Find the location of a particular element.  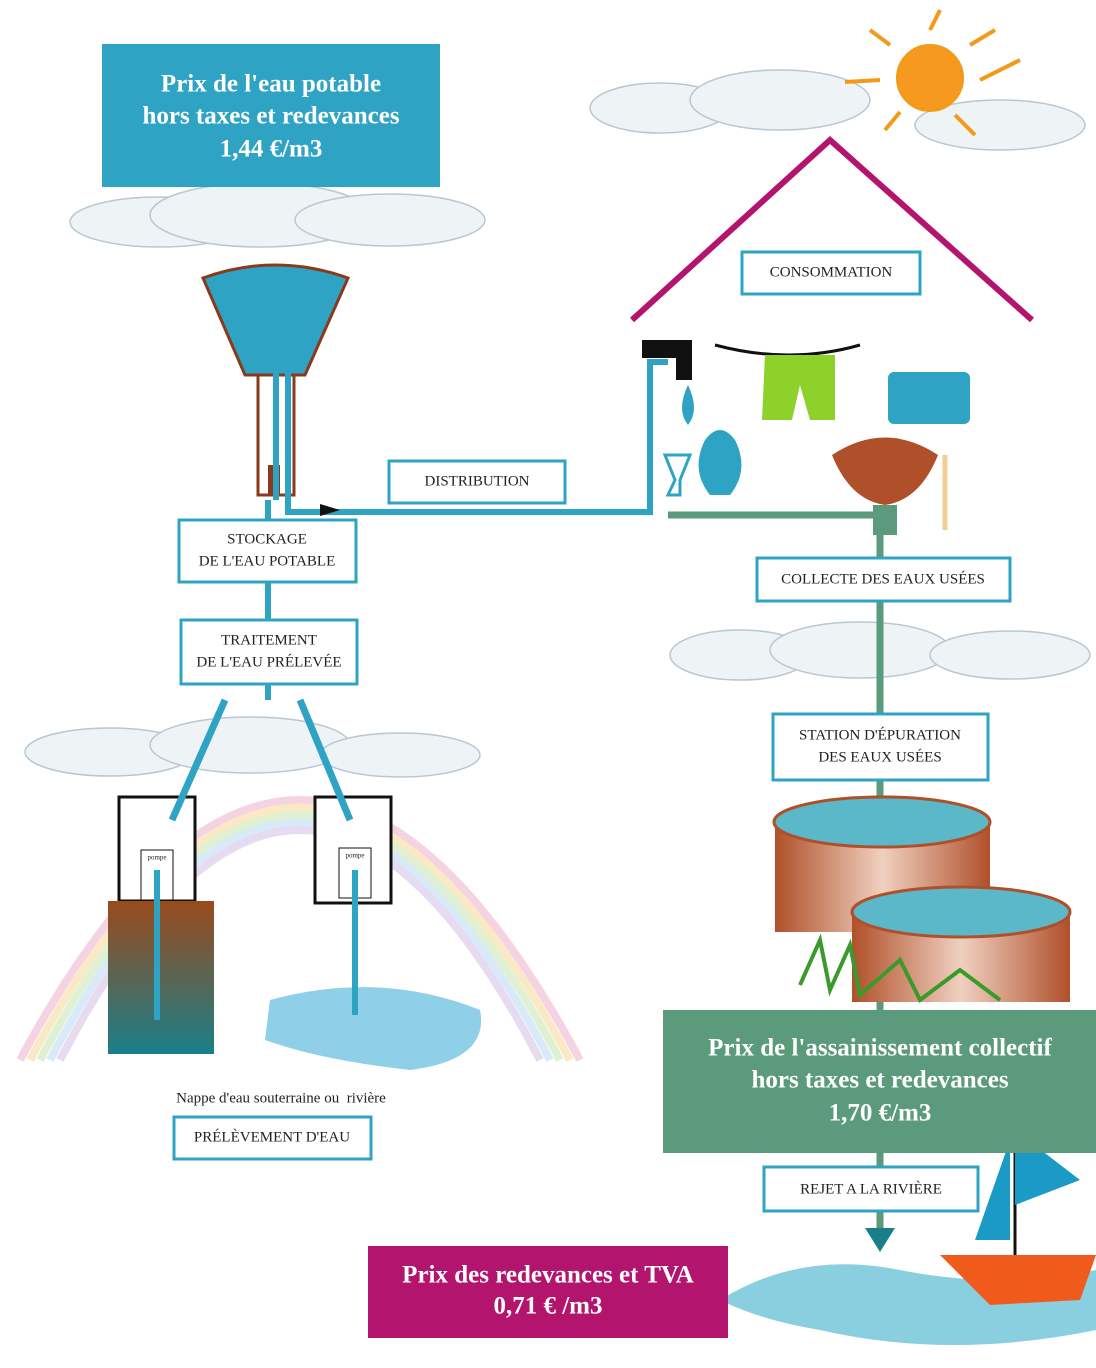

step-text: DISTRIBUTION is located at coordinates (477, 481).